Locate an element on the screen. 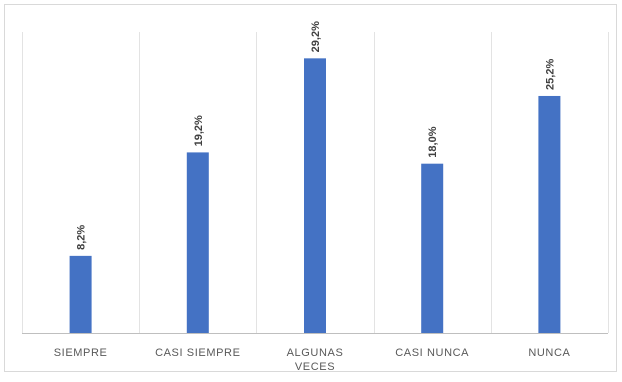 The width and height of the screenshot is (622, 382). category-label: SIEMPRE is located at coordinates (81, 353).